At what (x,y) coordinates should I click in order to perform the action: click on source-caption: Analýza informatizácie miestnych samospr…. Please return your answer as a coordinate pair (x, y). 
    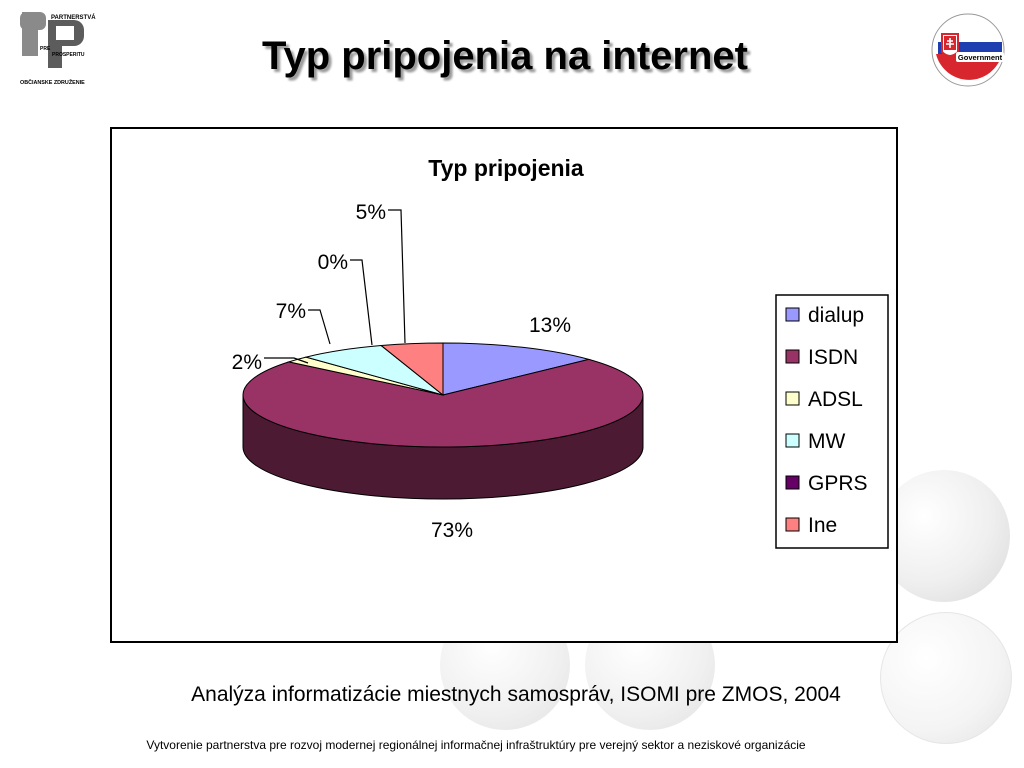
    Looking at the image, I should click on (516, 694).